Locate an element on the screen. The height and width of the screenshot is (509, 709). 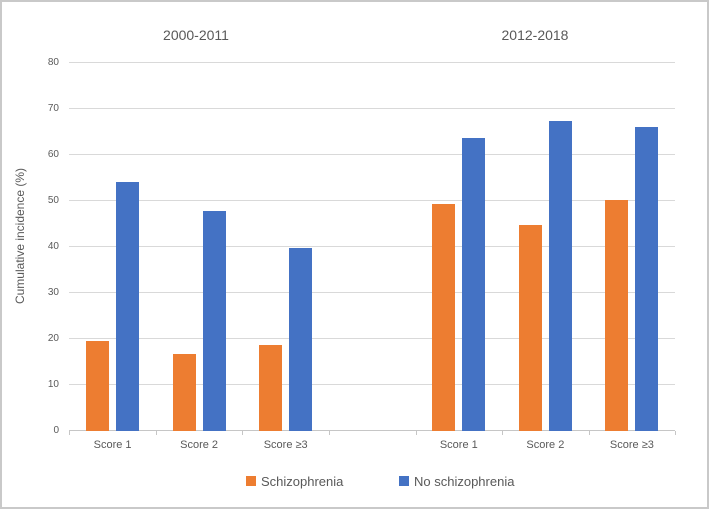
legend-item-schizophrenia: Schizophrenia is located at coordinates (295, 481).